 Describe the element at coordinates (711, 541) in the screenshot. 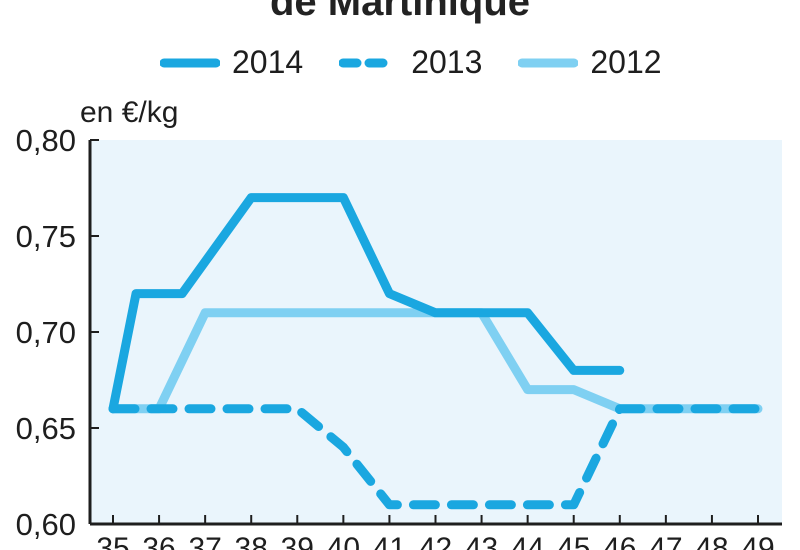

I see `x-tick-label: 48` at that location.